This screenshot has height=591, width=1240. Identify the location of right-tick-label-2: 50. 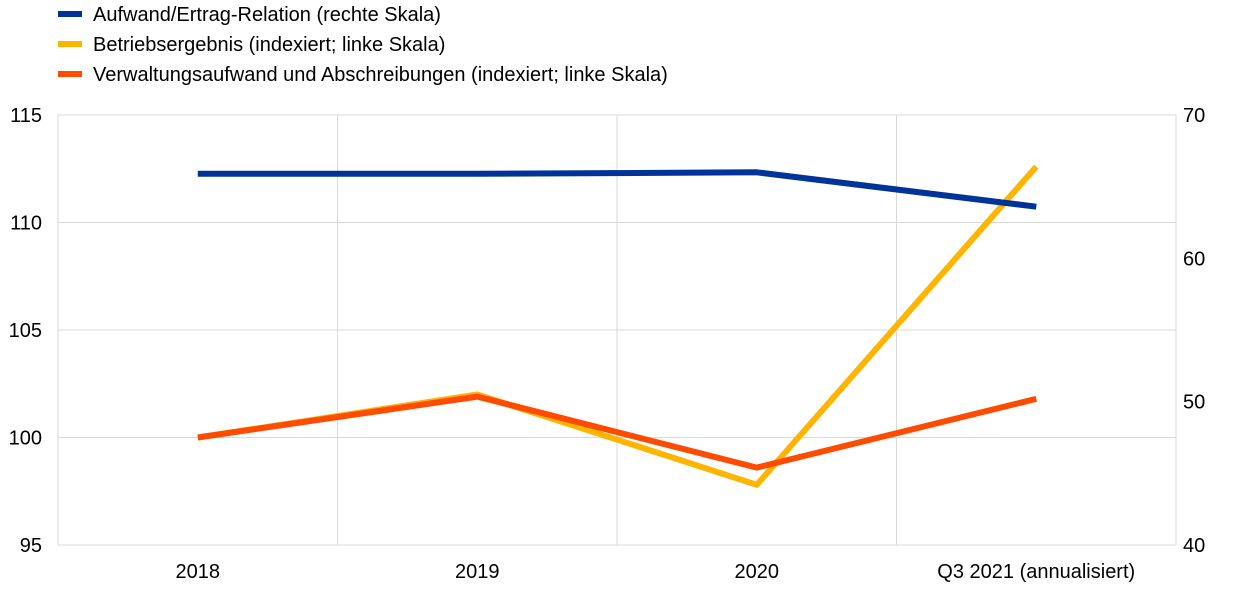
(1194, 403).